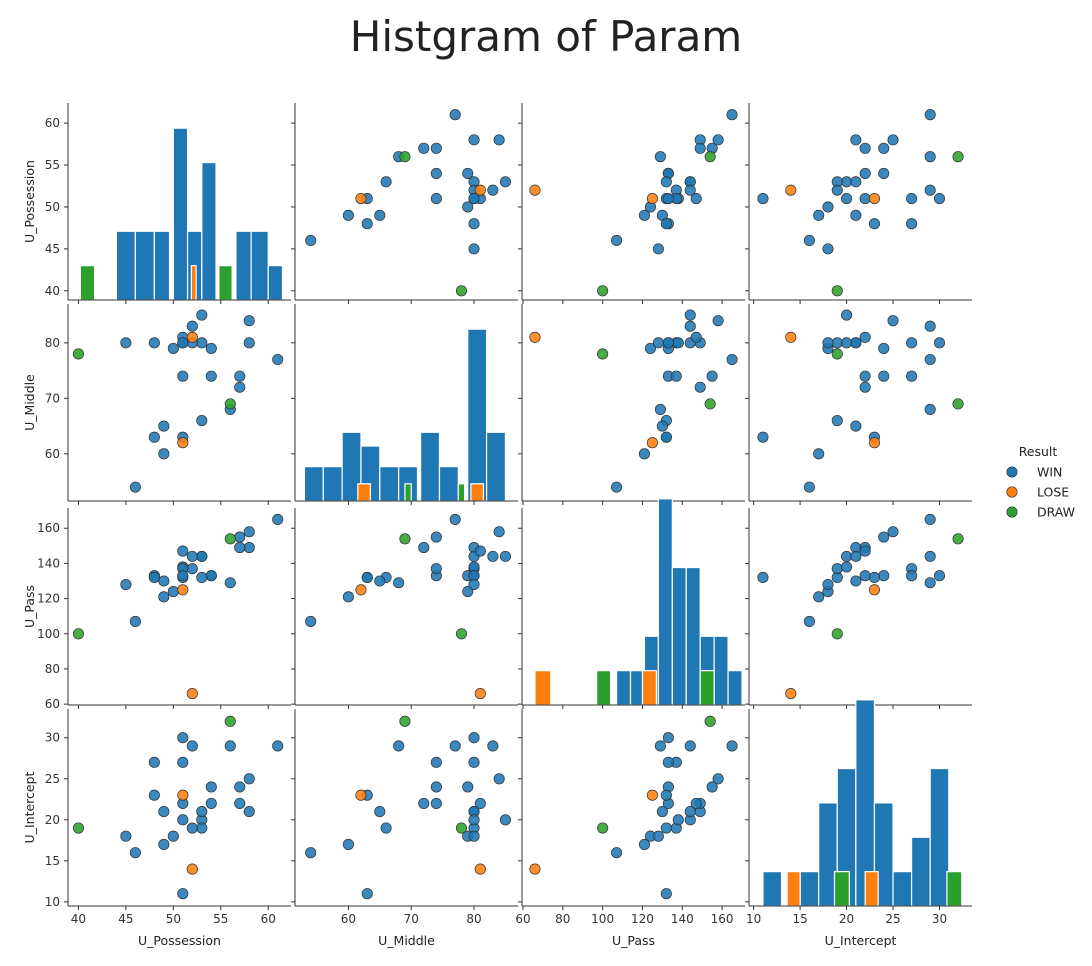  I want to click on x-tick-label: 25, so click(892, 919).